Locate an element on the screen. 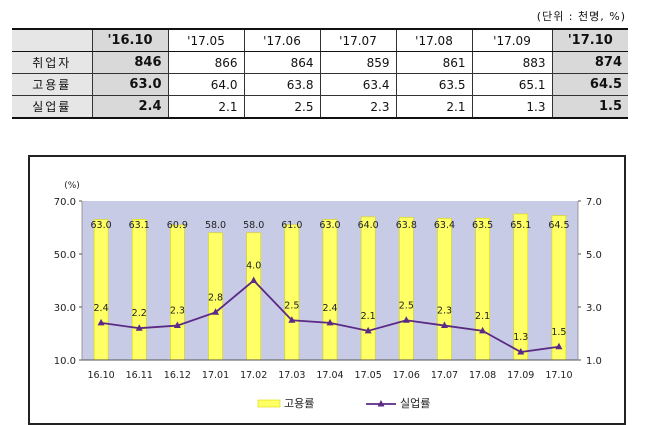 The width and height of the screenshot is (648, 425). bar-data-label: 64.5 is located at coordinates (558, 225).